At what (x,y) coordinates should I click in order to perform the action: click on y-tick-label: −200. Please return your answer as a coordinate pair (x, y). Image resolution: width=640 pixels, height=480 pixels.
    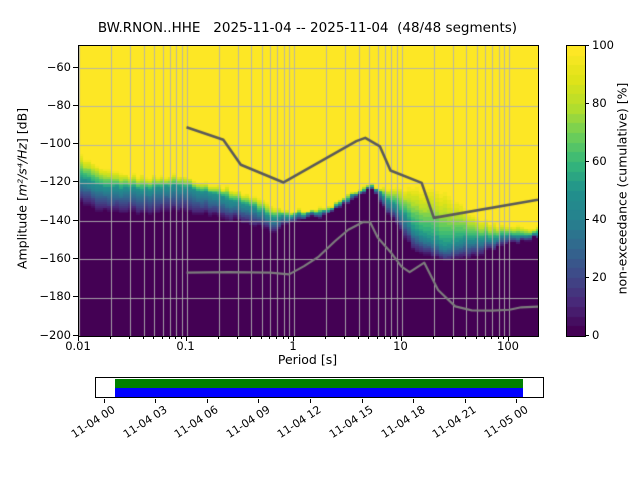
    Looking at the image, I should click on (55, 334).